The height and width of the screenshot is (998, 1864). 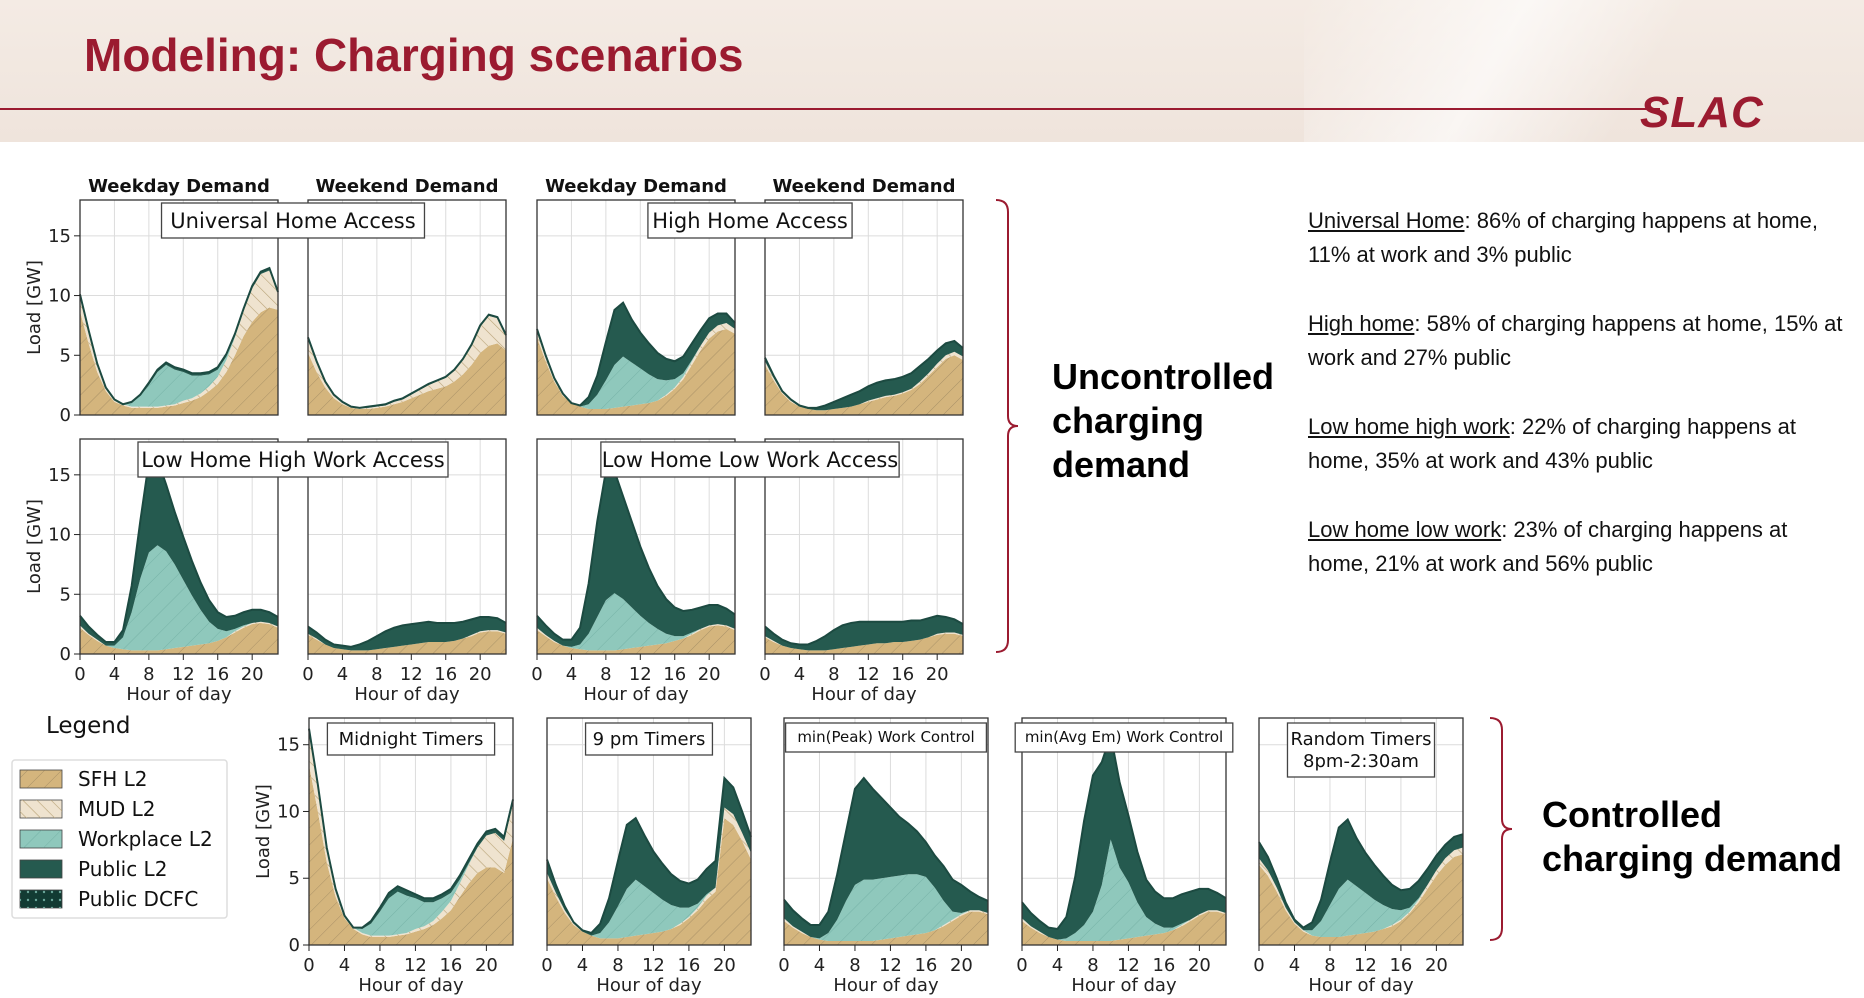 What do you see at coordinates (709, 674) in the screenshot?
I see `panel-3-weekday-xtick-label: 20` at bounding box center [709, 674].